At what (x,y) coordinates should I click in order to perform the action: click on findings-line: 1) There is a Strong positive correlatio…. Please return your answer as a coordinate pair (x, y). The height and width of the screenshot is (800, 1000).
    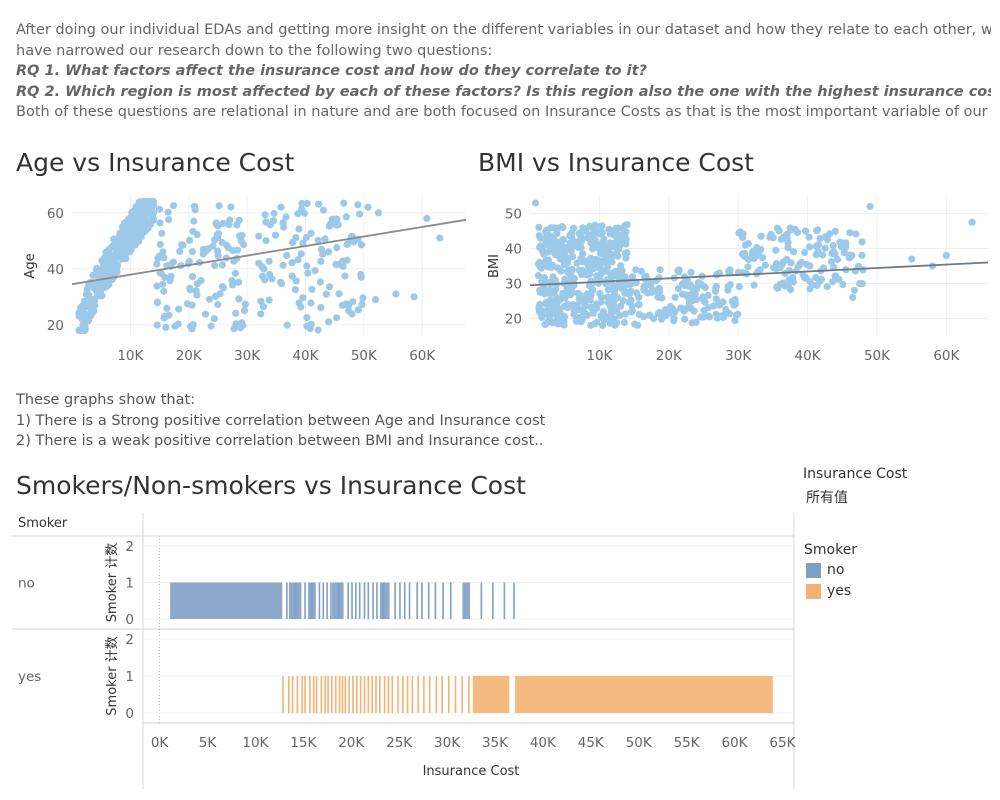
    Looking at the image, I should click on (281, 420).